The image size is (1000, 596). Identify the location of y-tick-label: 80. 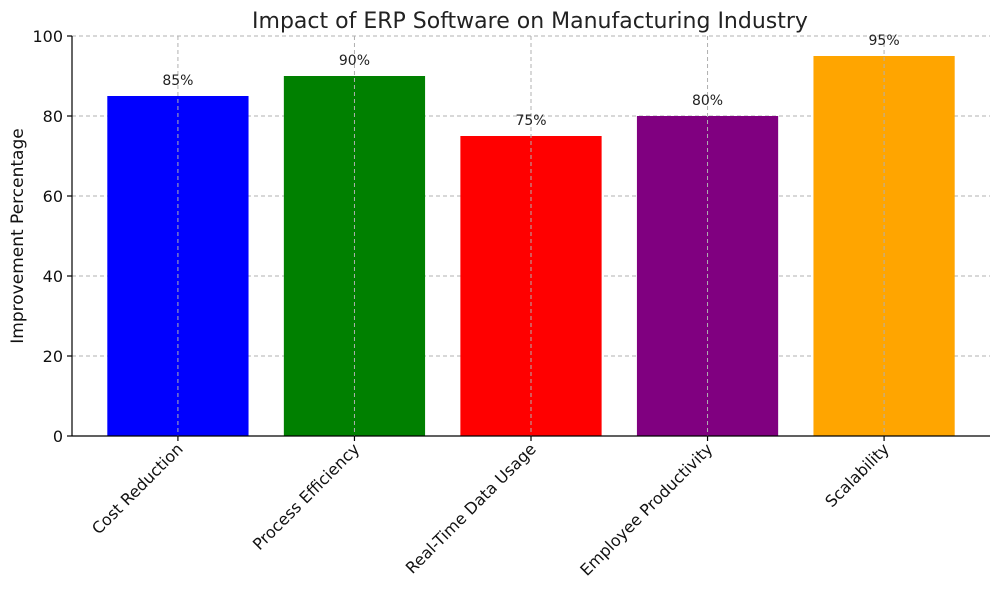
(53, 116).